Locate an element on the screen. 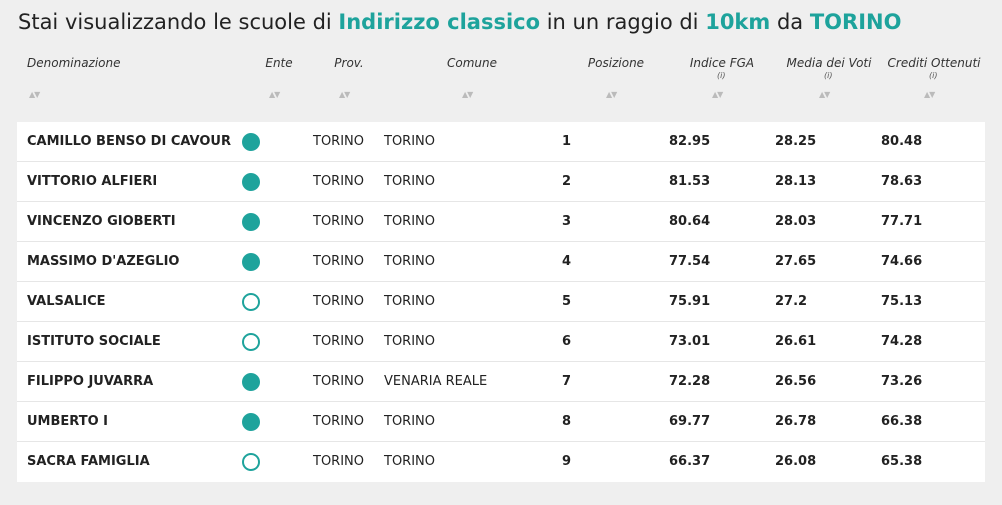 The height and width of the screenshot is (505, 1002). position: 2 is located at coordinates (567, 181).